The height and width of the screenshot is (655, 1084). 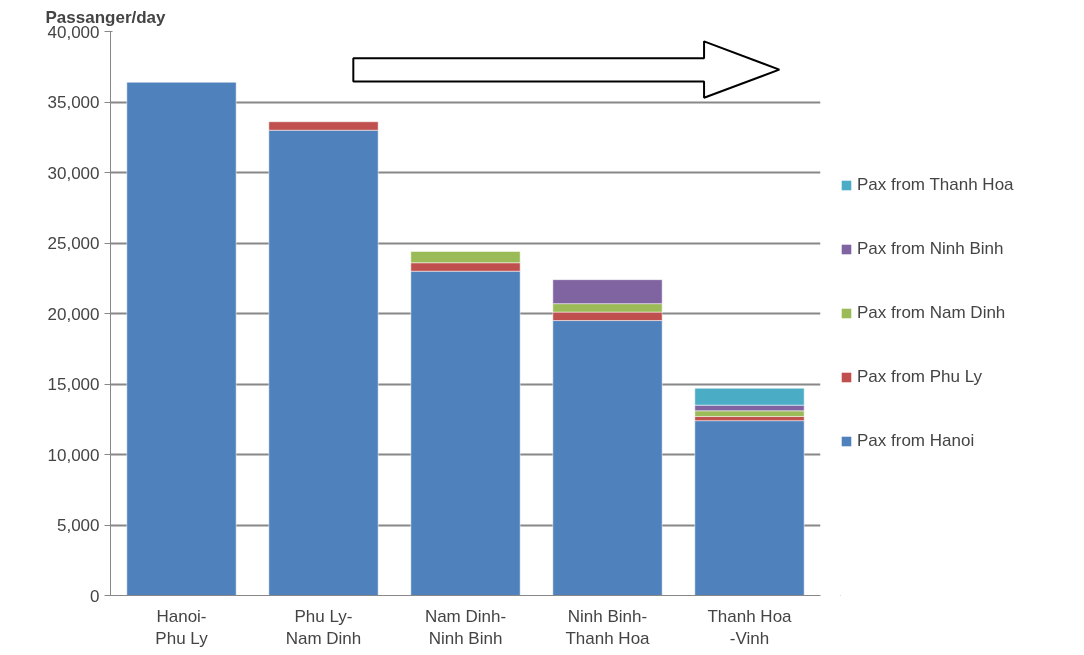 I want to click on legend-label: Pax from Nam Dinh, so click(x=931, y=313).